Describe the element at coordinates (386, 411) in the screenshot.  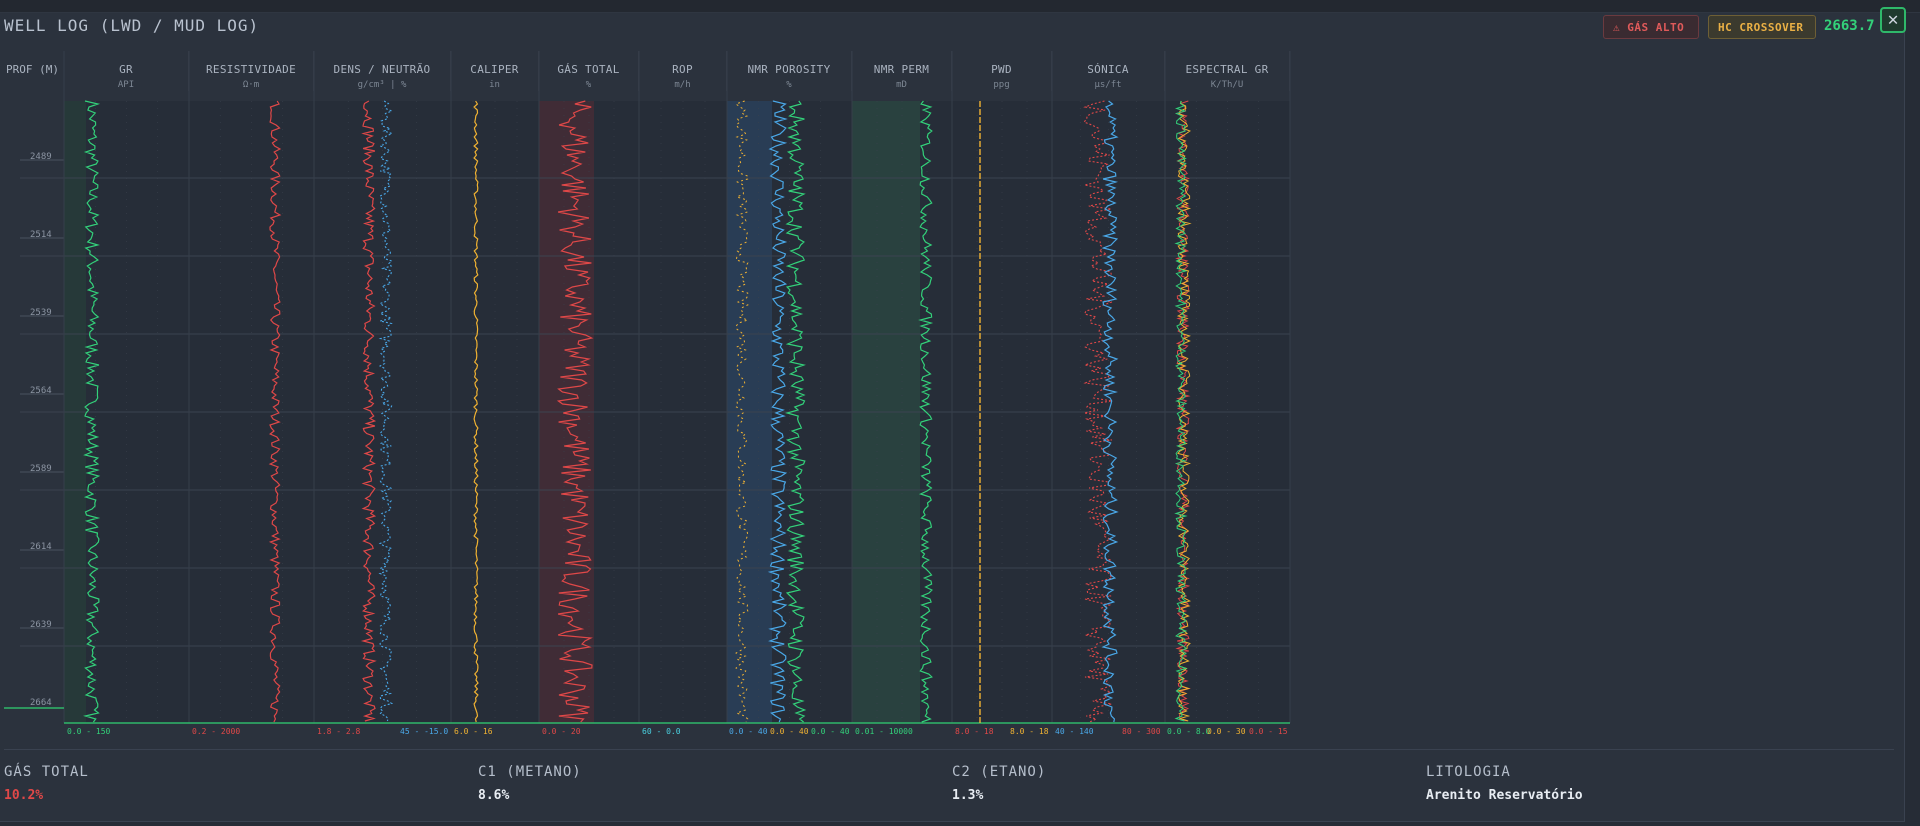
I see `neutron-curve` at that location.